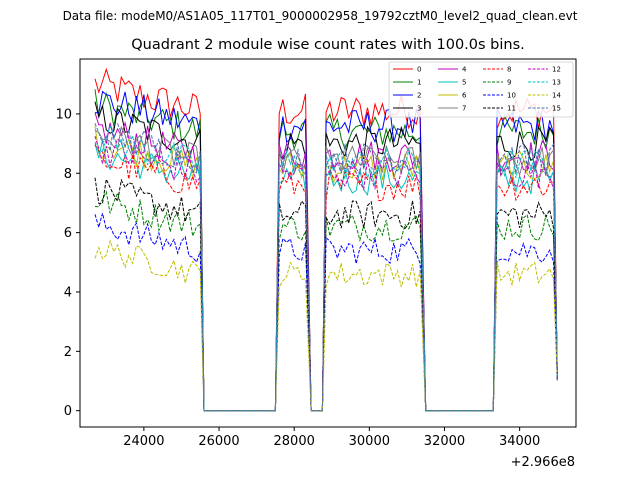 The height and width of the screenshot is (480, 640). I want to click on legend-label-14: 14, so click(556, 96).